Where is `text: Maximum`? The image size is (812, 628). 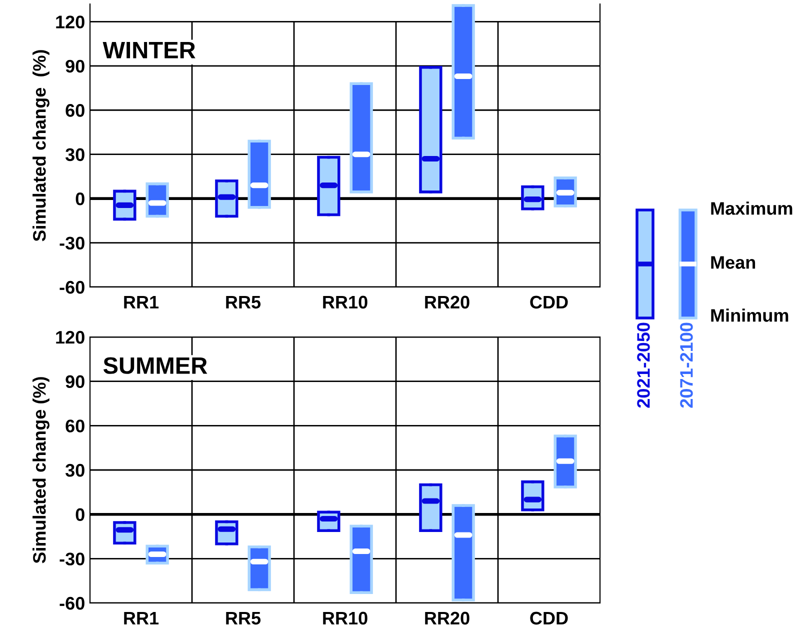 text: Maximum is located at coordinates (751, 208).